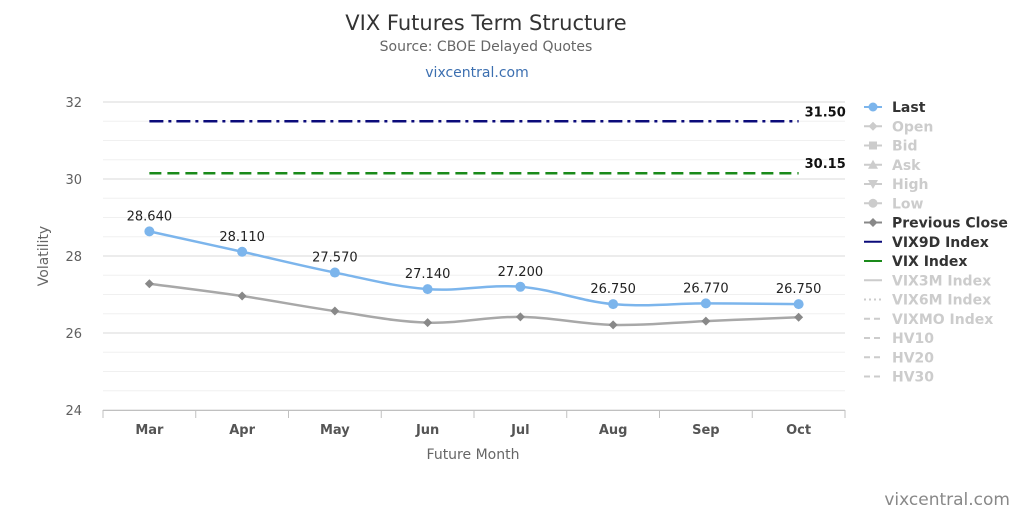 This screenshot has width=1024, height=512. Describe the element at coordinates (913, 339) in the screenshot. I see `legend-label: HV10` at that location.